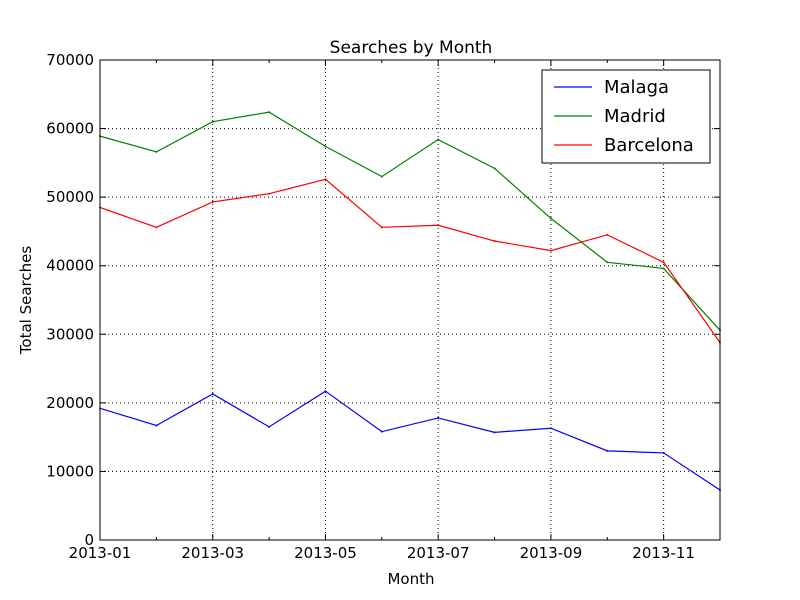 The height and width of the screenshot is (600, 800). Describe the element at coordinates (411, 48) in the screenshot. I see `chart-title: Searches by Month` at that location.